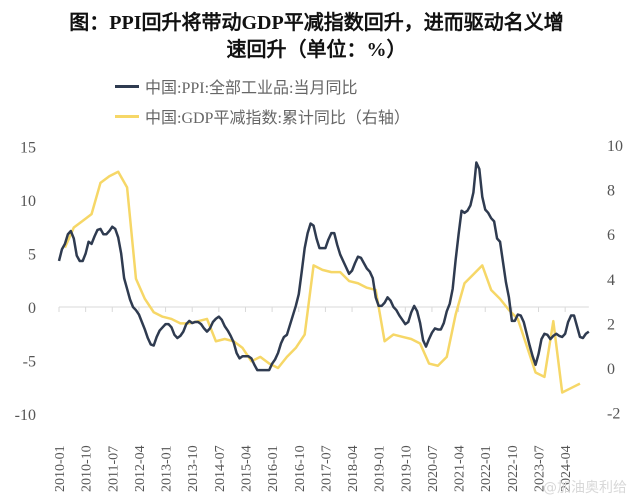 This screenshot has width=633, height=500. Describe the element at coordinates (611, 191) in the screenshot. I see `right-axis-tick-label: 8` at that location.